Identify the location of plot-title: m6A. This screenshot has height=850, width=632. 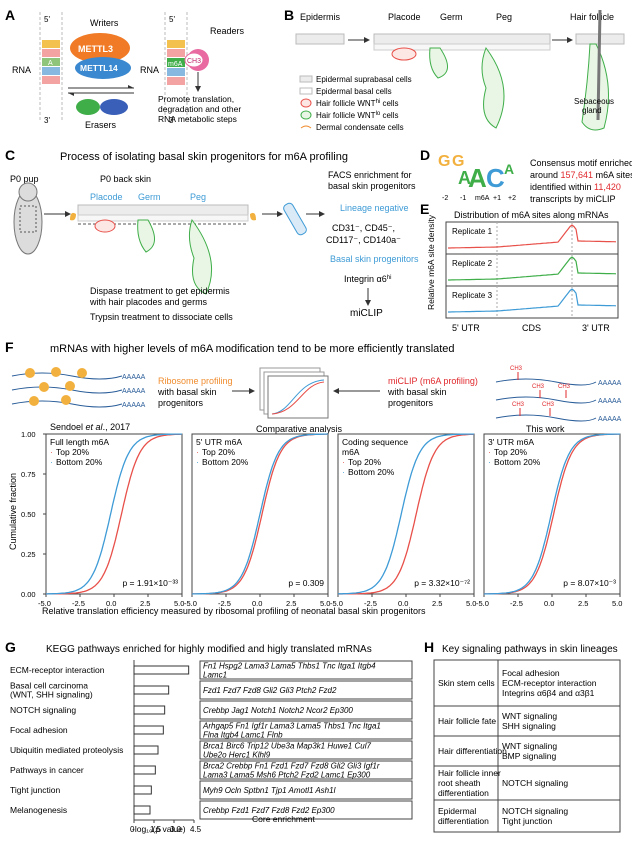
(351, 452).